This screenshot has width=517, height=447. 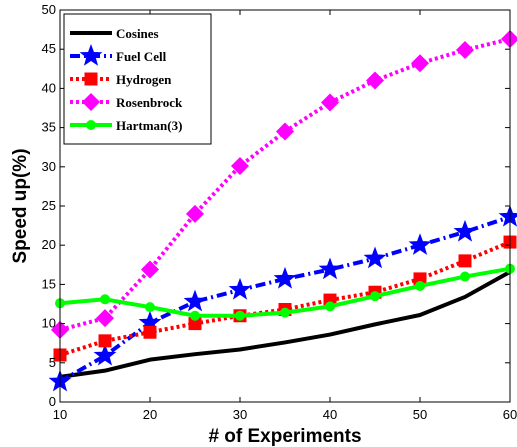 I want to click on legend-label-fuel-cell: Fuel Cell, so click(x=141, y=56).